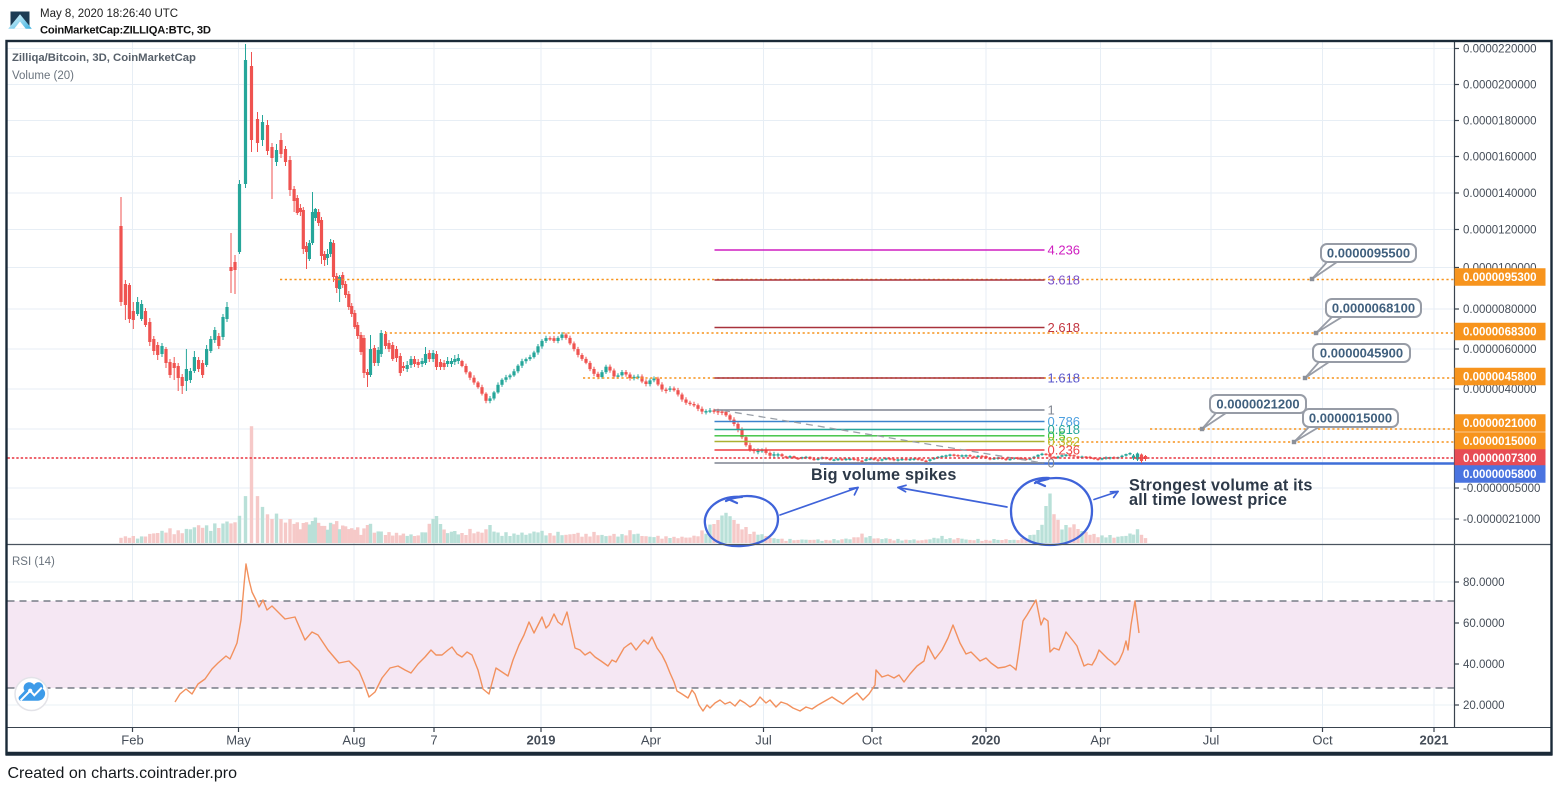  I want to click on svg-text: 40.0000, so click(1484, 665).